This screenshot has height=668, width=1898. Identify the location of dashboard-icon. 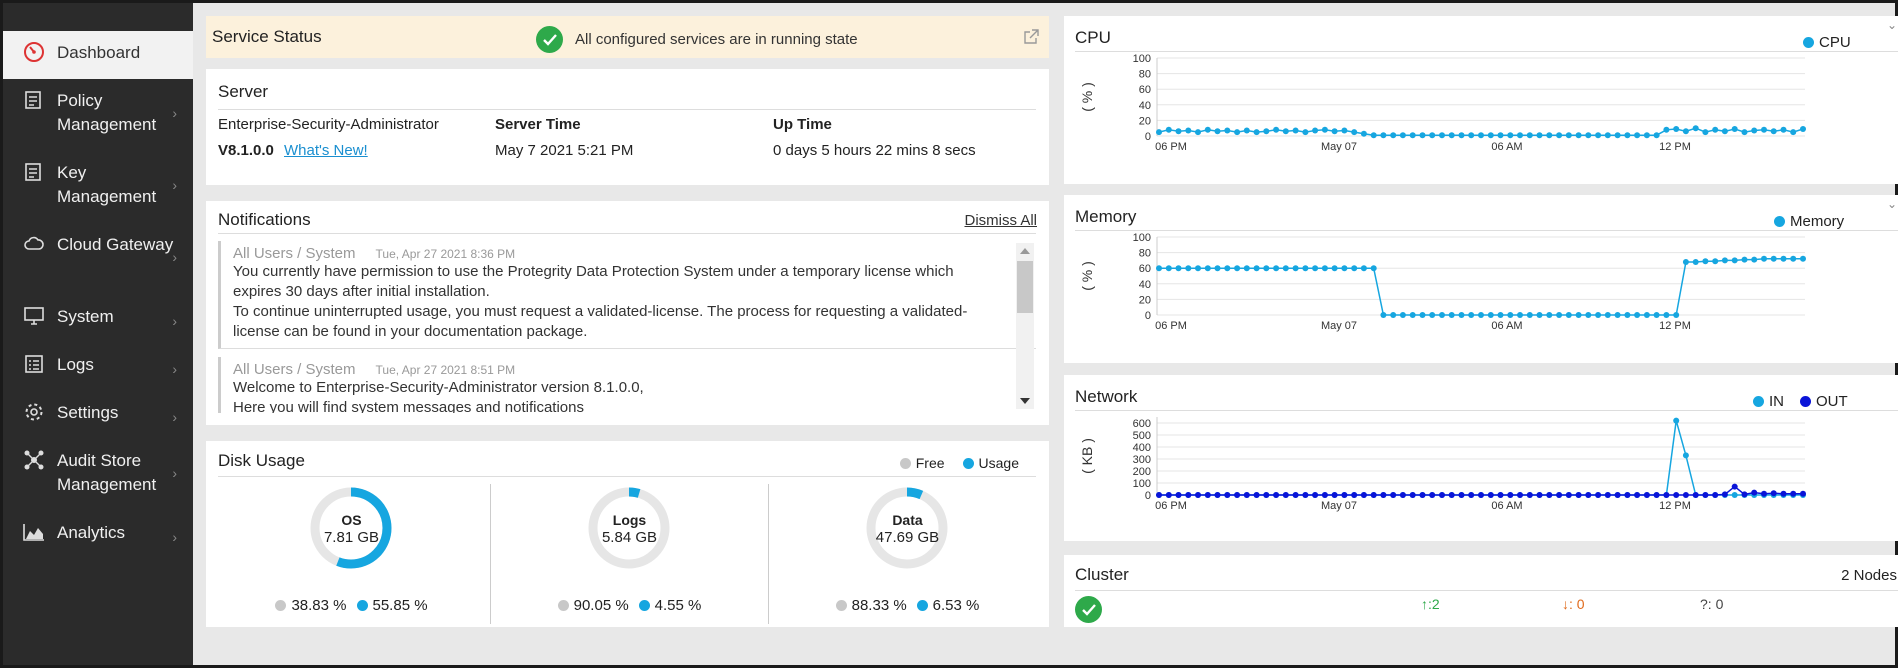
(34, 52).